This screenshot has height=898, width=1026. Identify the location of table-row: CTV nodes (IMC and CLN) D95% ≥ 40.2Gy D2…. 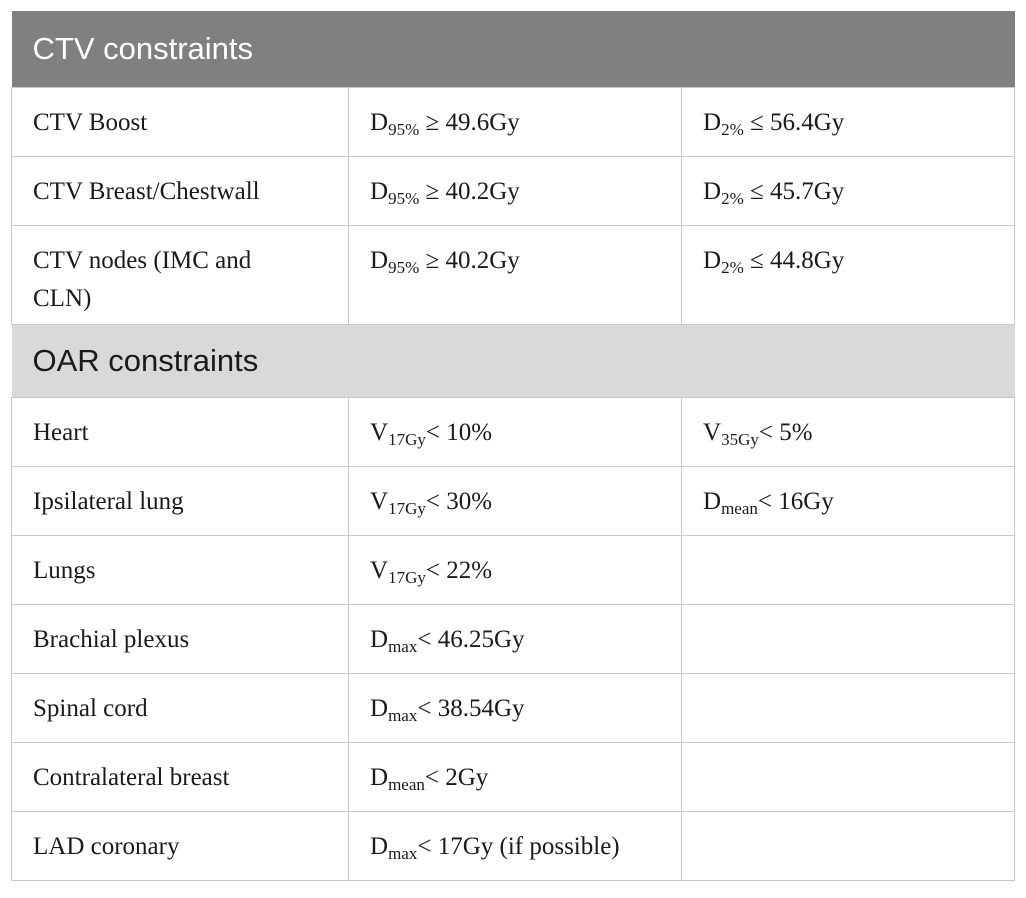
(513, 275).